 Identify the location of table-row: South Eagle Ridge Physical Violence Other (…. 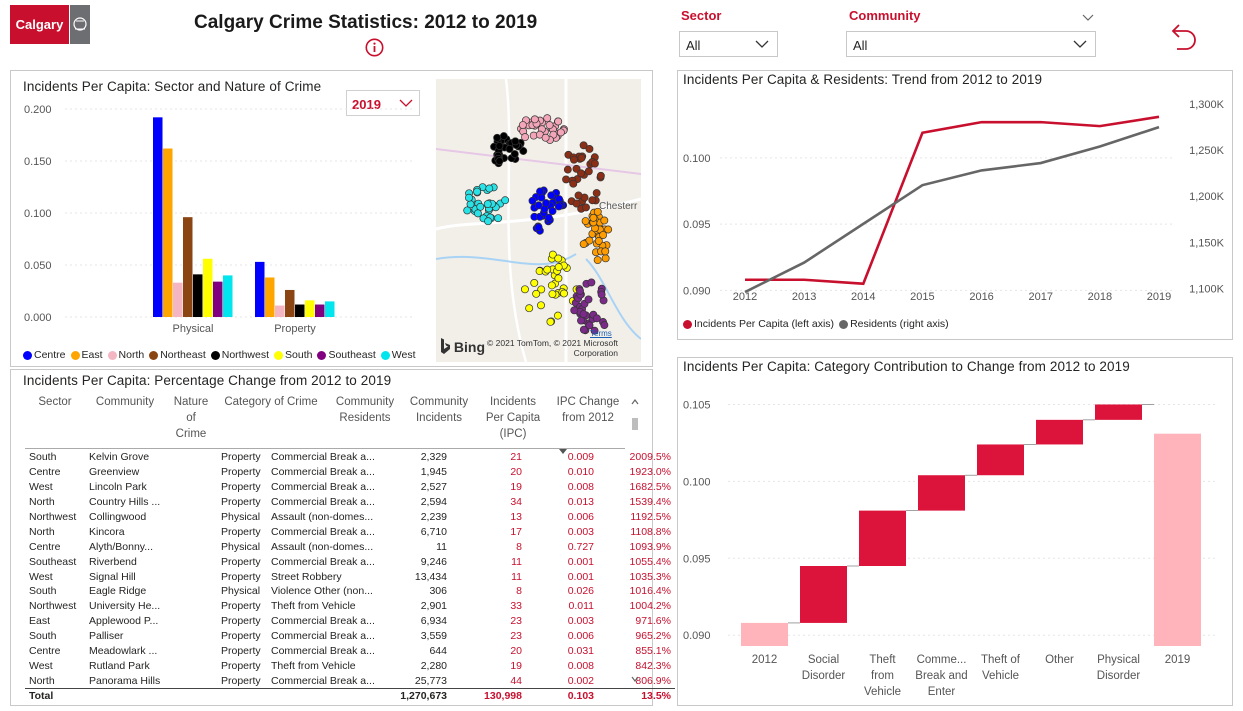
(350, 591).